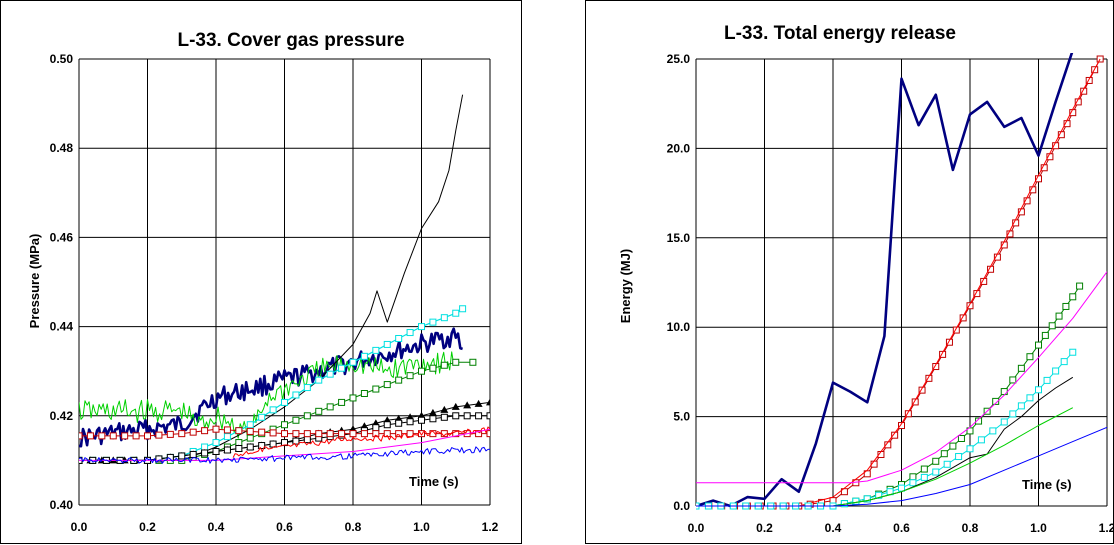 This screenshot has width=1114, height=545. Describe the element at coordinates (434, 481) in the screenshot. I see `x-axis-label: Time (s)` at that location.